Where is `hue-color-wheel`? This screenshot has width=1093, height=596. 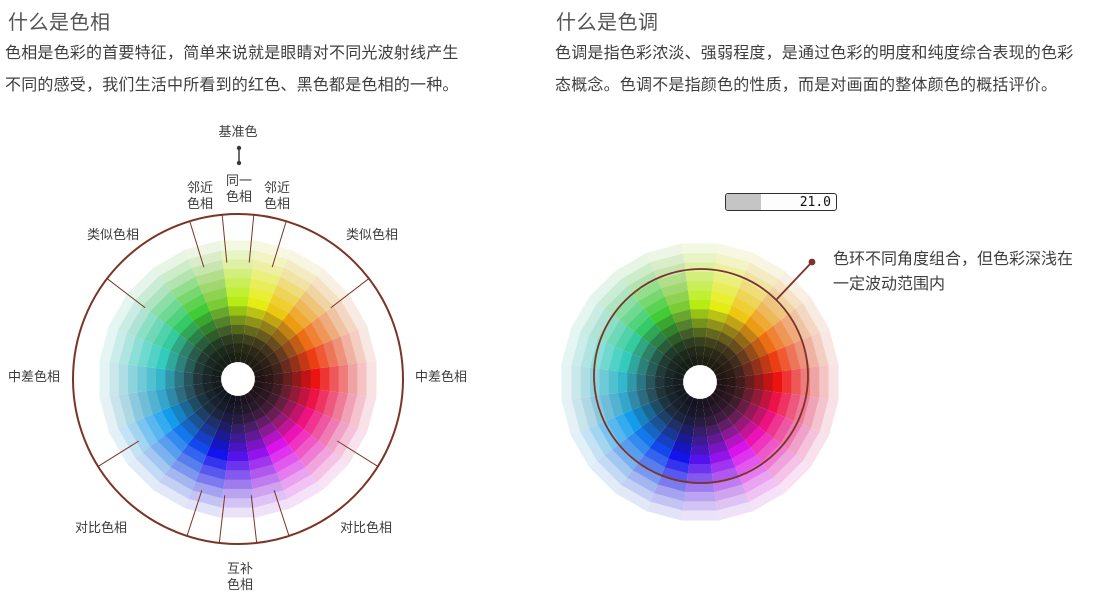 hue-color-wheel is located at coordinates (238, 379).